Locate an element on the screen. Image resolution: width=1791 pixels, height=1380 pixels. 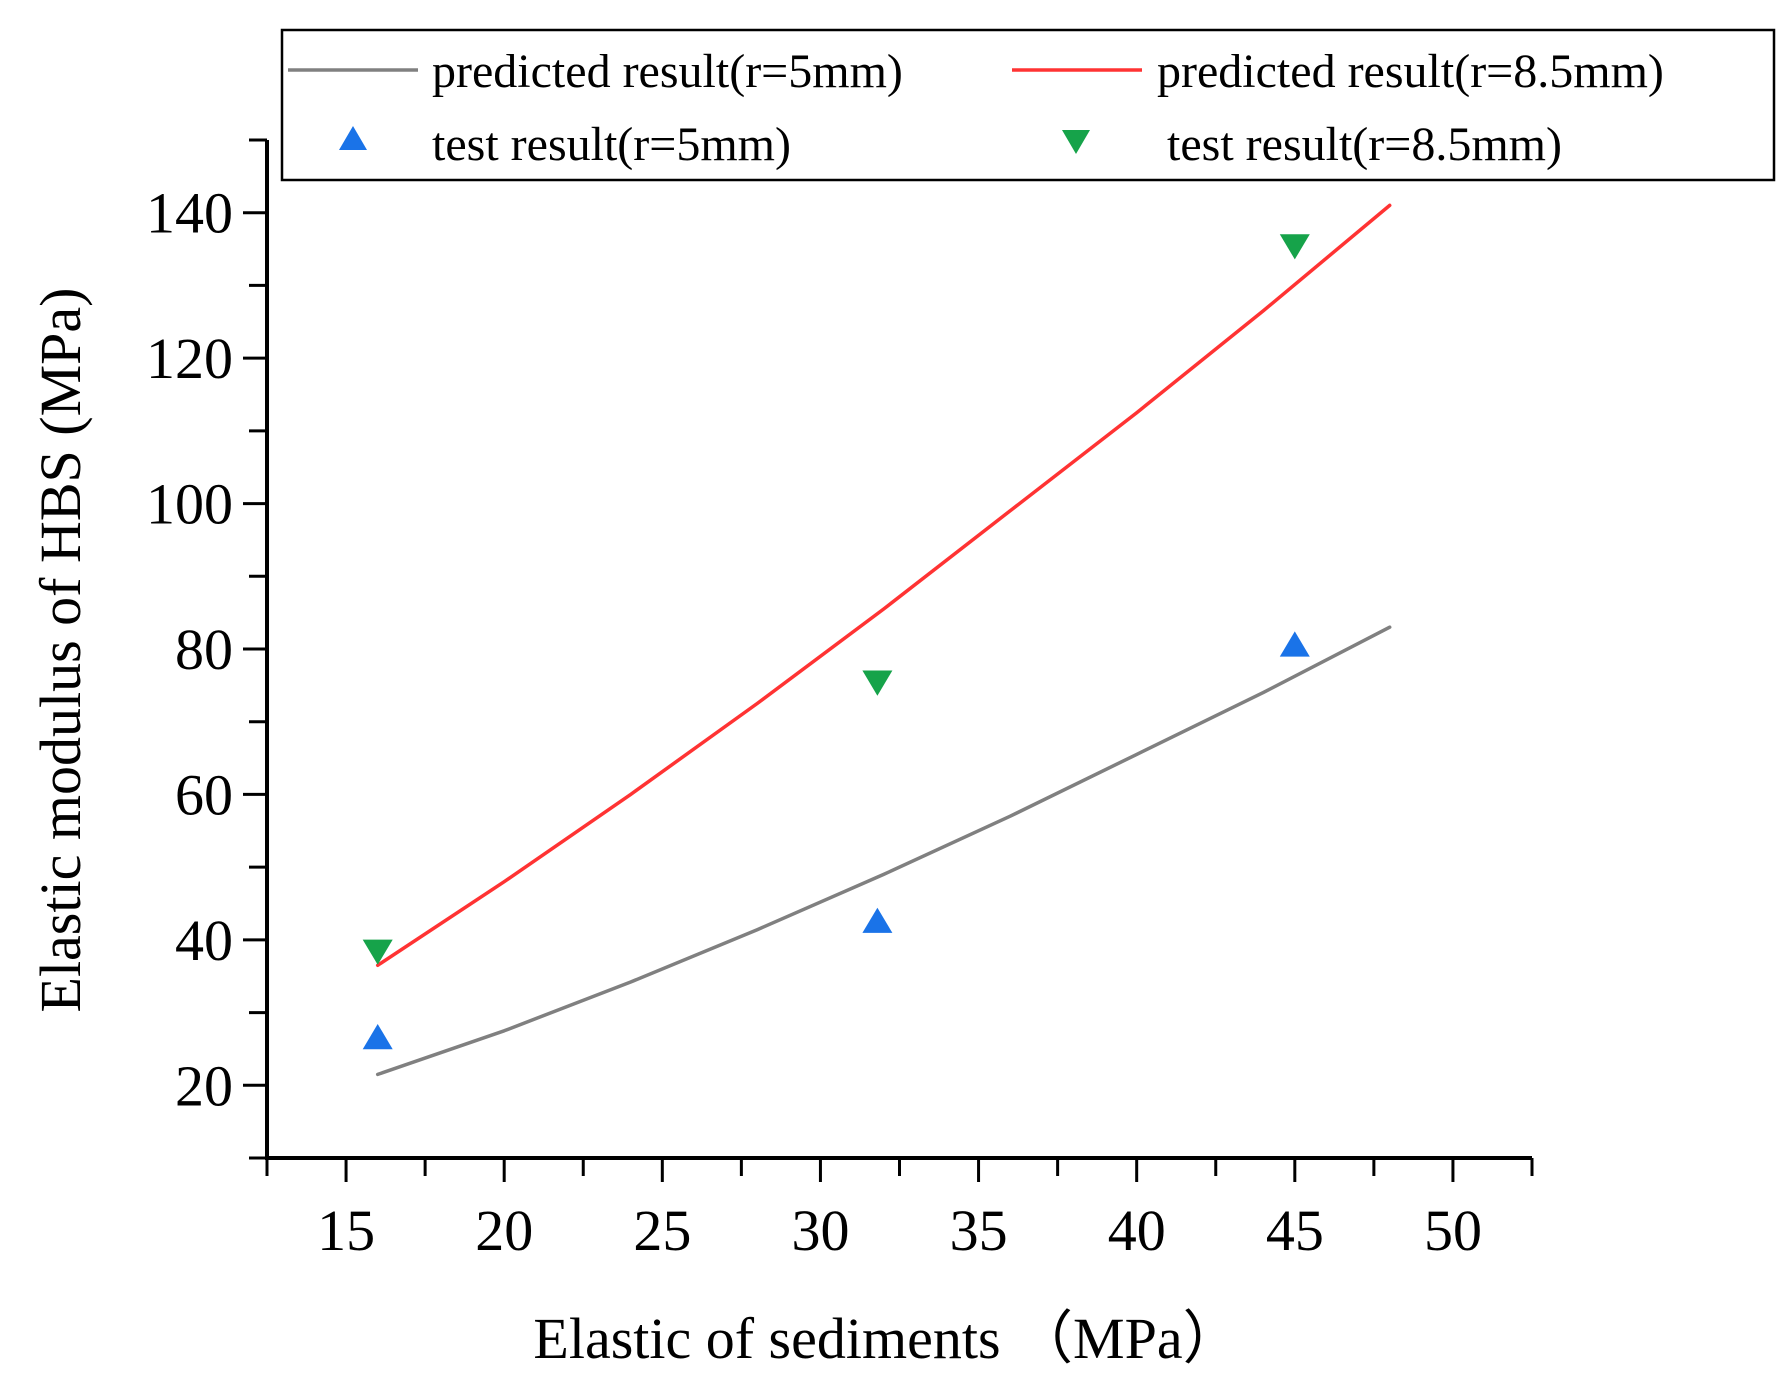
legend-label-predicted-r85: predicted result(r=8.5mm) is located at coordinates (1410, 71).